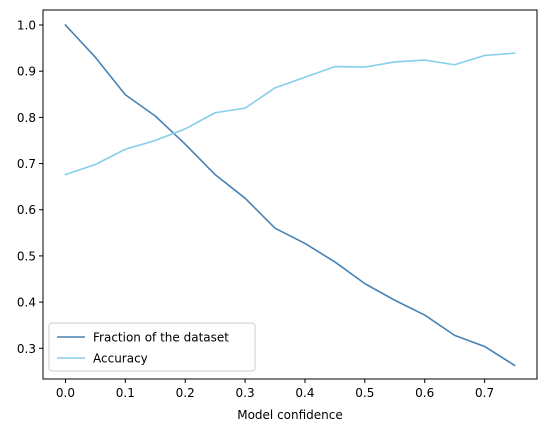  What do you see at coordinates (290, 415) in the screenshot?
I see `x-axis-label: Model confidence` at bounding box center [290, 415].